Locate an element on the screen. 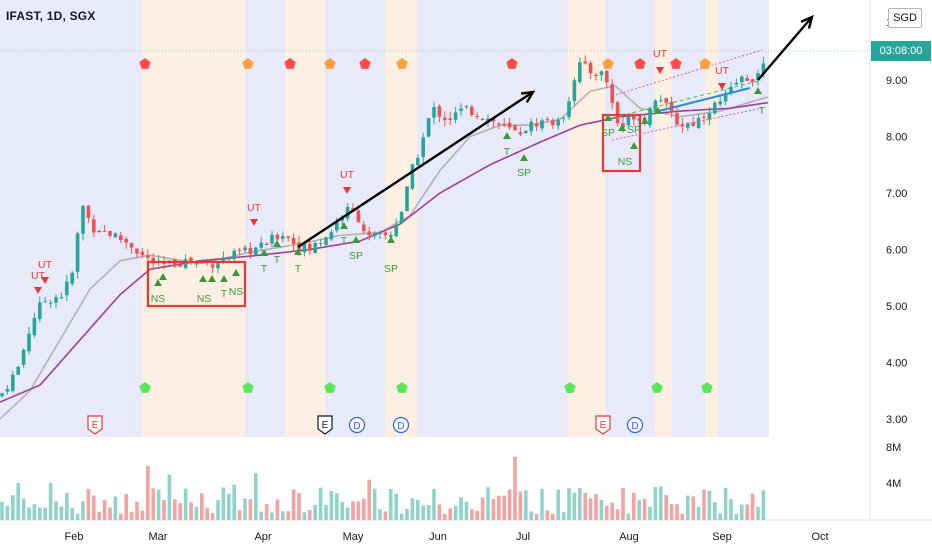  signal-marker is located at coordinates (145, 387).